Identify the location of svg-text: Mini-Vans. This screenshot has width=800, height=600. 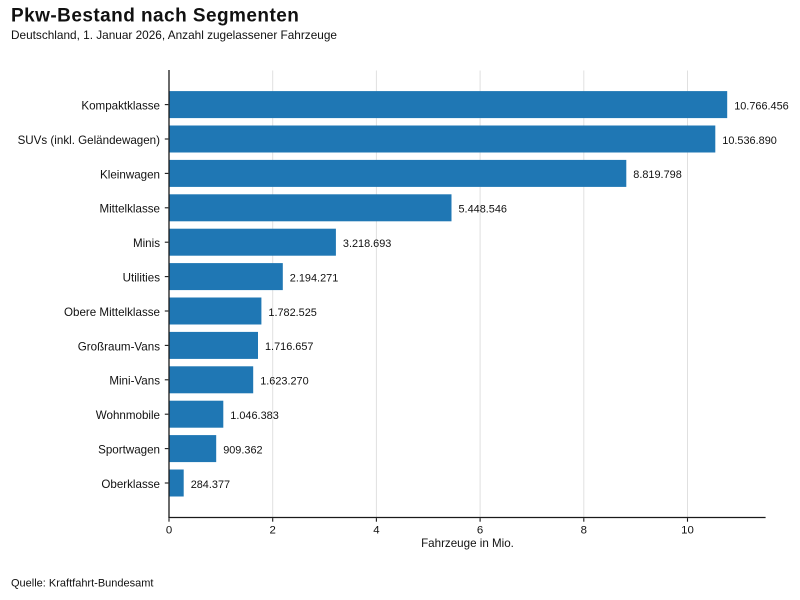
(134, 381).